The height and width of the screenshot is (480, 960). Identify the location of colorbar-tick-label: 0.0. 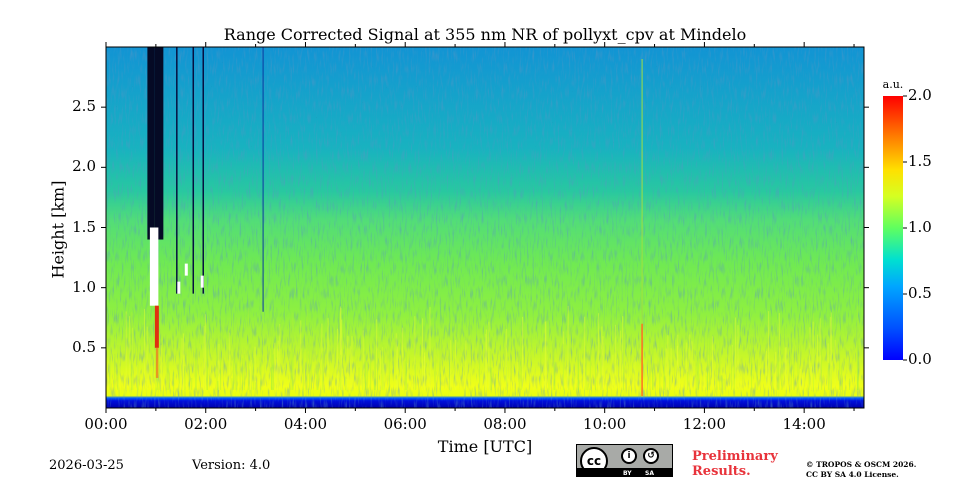
(920, 359).